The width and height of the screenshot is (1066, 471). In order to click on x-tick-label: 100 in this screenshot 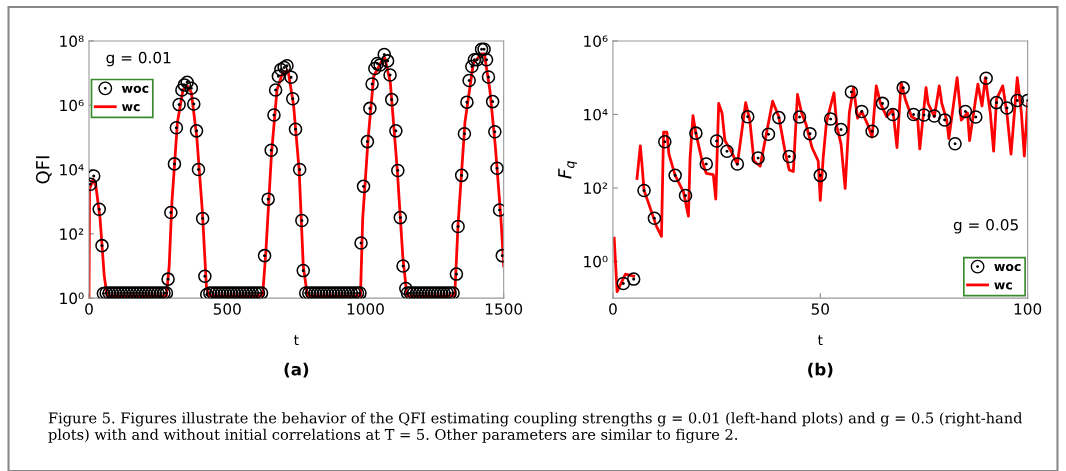, I will do `click(1028, 309)`.